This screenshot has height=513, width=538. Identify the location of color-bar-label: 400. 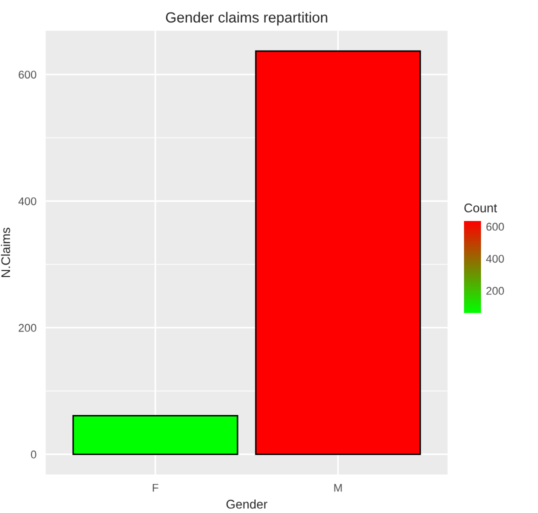
(495, 258).